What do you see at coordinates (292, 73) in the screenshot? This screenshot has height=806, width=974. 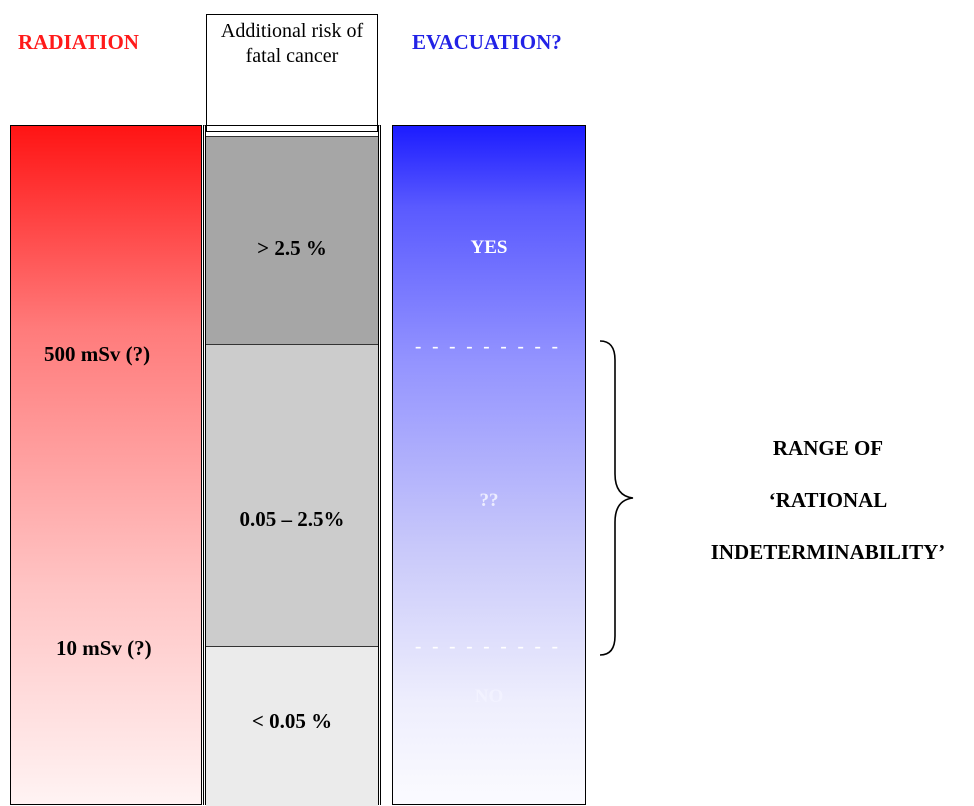 I see `risk-column-header: Additional risk of fatal cancer` at bounding box center [292, 73].